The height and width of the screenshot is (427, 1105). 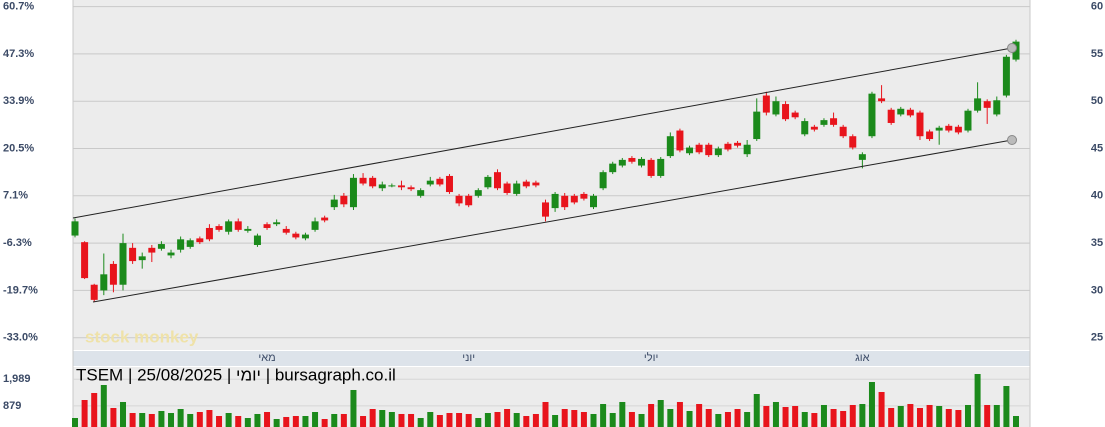 What do you see at coordinates (18, 101) in the screenshot?
I see `y2-tick-label: 33.9%` at bounding box center [18, 101].